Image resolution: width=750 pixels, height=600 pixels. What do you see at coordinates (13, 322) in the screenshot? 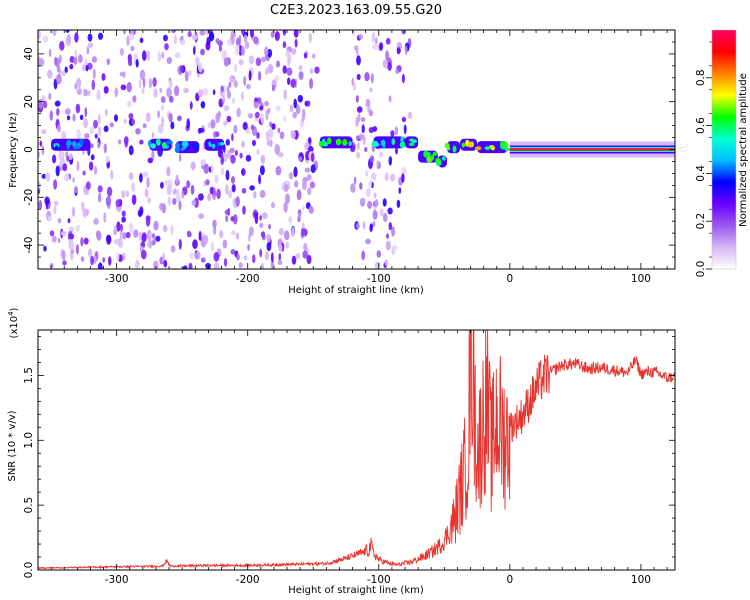
I see `snr-y-multiplier: (x104)` at bounding box center [13, 322].